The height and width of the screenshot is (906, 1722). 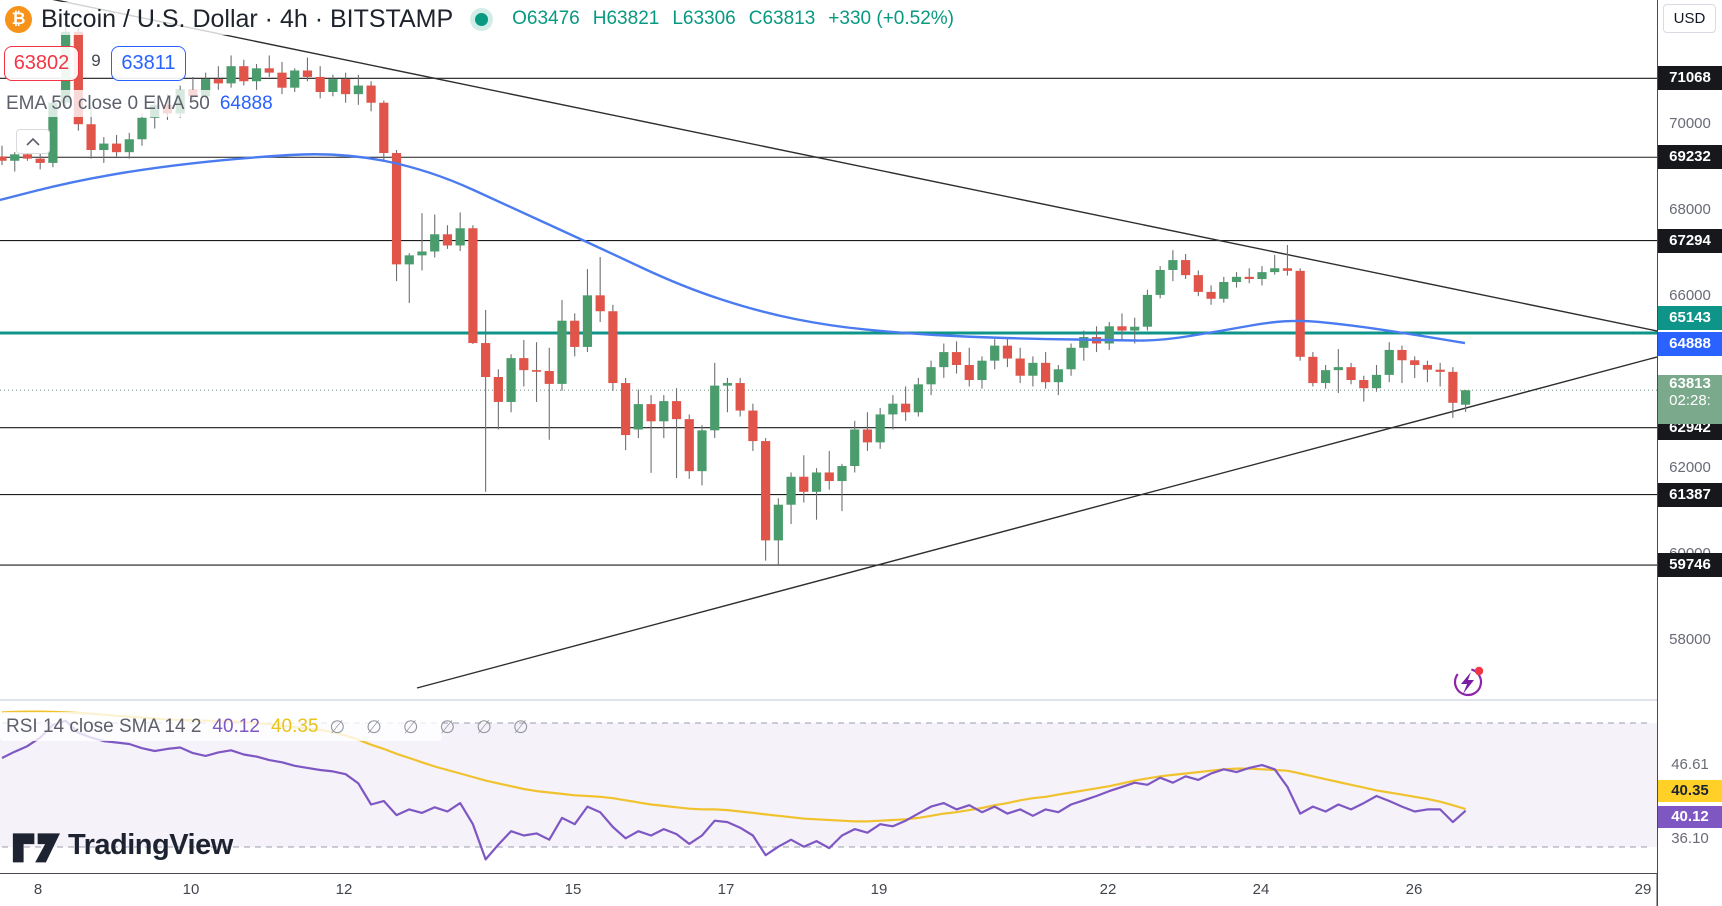 What do you see at coordinates (96, 60) in the screenshot?
I see `spread-value: 9` at bounding box center [96, 60].